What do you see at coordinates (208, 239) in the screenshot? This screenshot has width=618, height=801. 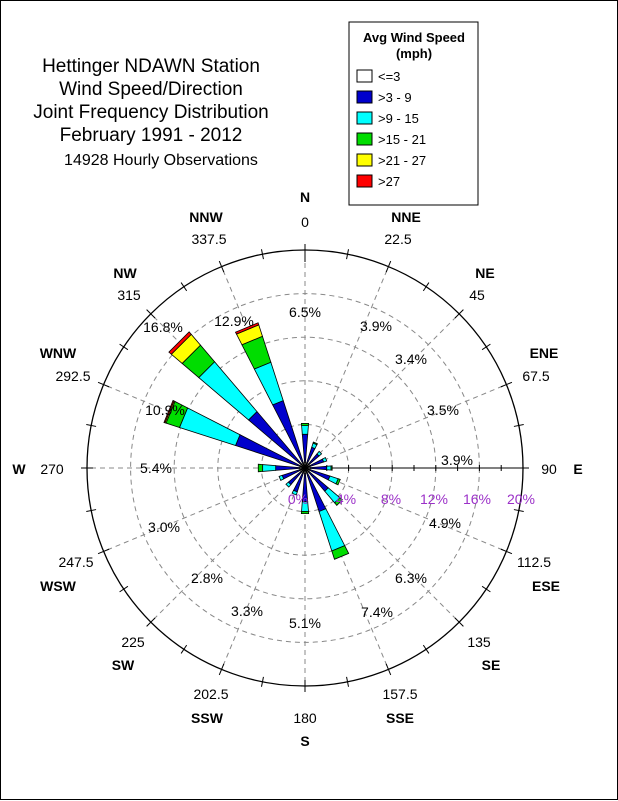 I see `degree-label: 337.5` at bounding box center [208, 239].